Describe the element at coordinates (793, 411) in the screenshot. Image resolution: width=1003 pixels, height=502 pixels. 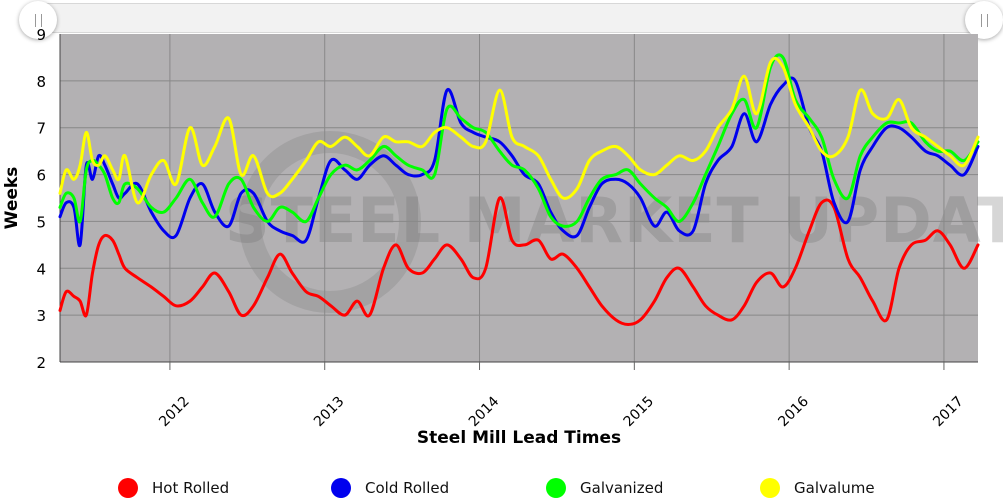
I see `x-tick-label: 2016` at that location.